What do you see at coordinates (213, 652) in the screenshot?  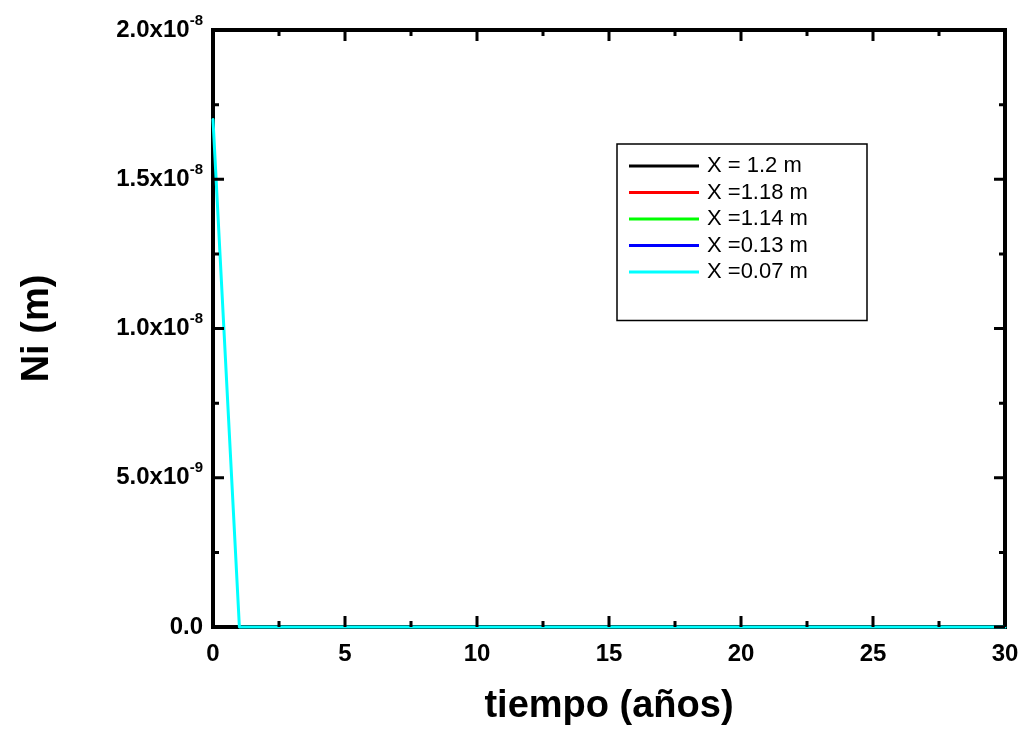 I see `x-tick-label: 0` at bounding box center [213, 652].